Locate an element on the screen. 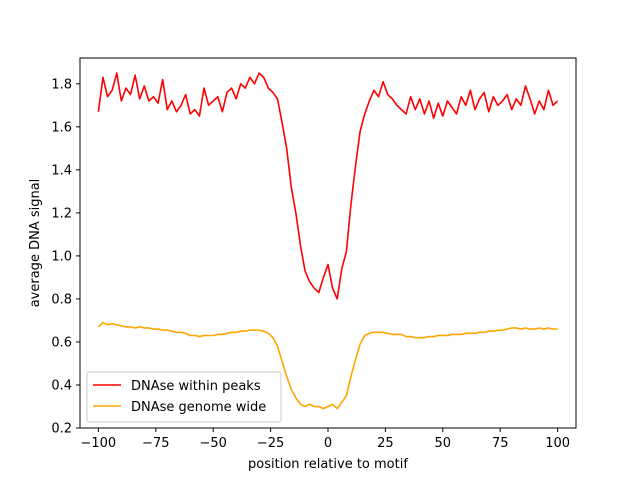 Image resolution: width=640 pixels, height=480 pixels. legend-box is located at coordinates (184, 397).